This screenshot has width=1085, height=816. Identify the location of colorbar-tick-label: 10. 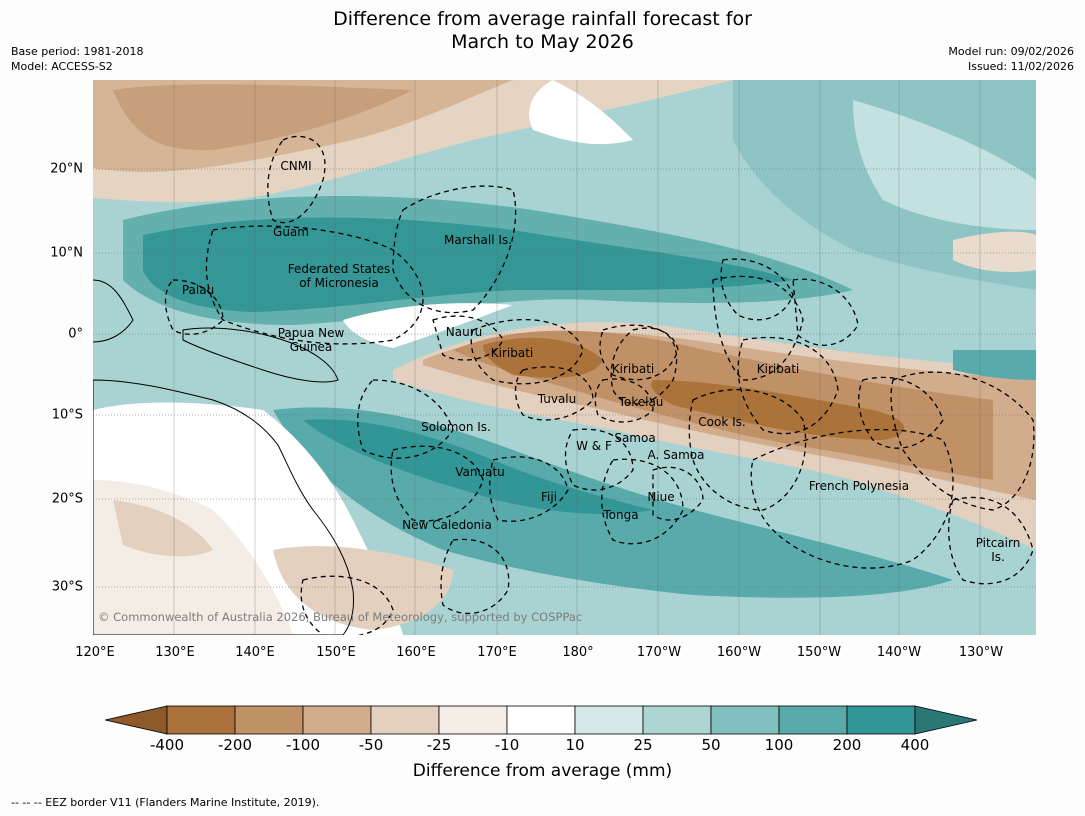
(575, 745).